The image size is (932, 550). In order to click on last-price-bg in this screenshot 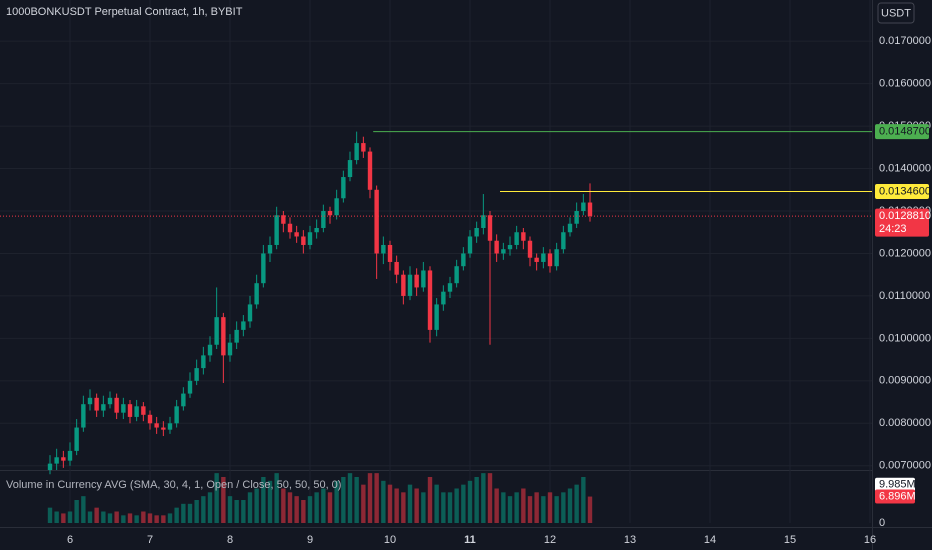, I will do `click(902, 222)`.